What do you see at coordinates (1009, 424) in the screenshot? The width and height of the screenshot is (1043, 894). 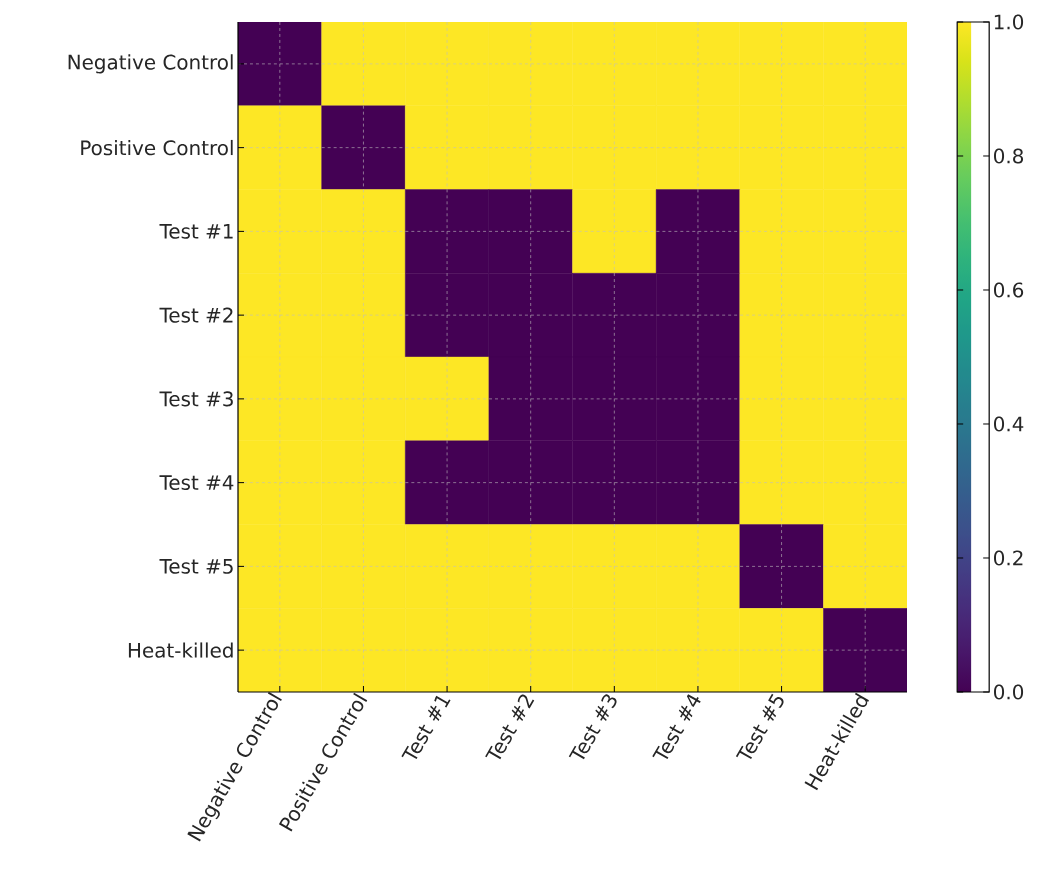 I see `color-bar-label: 0.4` at bounding box center [1009, 424].